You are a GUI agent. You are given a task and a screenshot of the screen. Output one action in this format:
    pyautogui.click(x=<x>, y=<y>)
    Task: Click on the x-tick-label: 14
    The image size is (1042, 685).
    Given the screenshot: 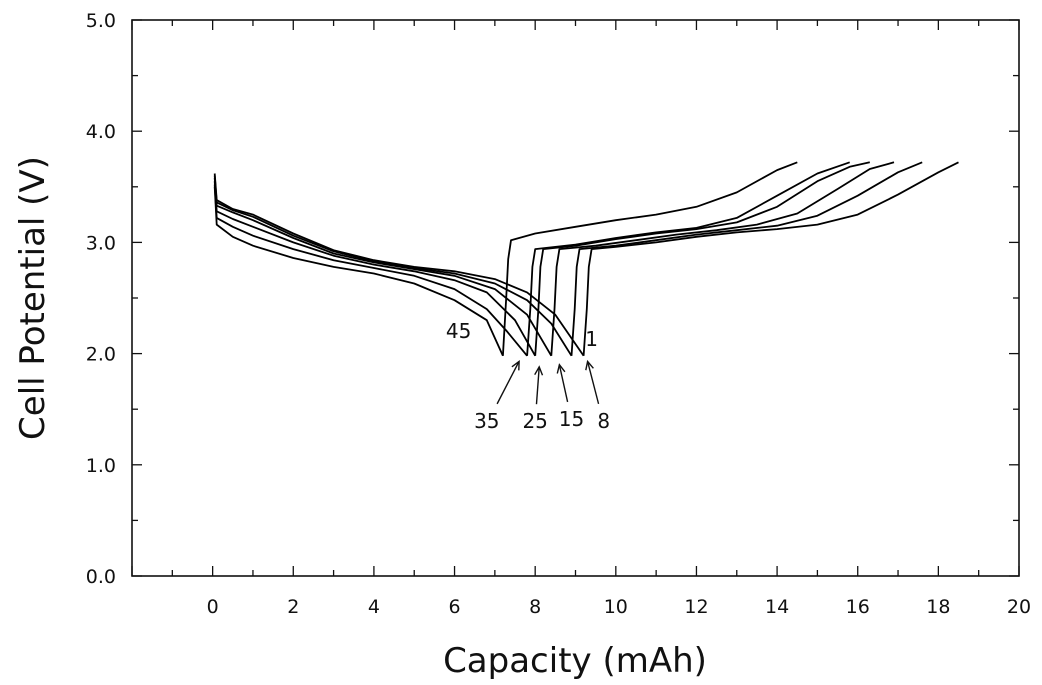 What is the action you would take?
    pyautogui.click(x=777, y=607)
    